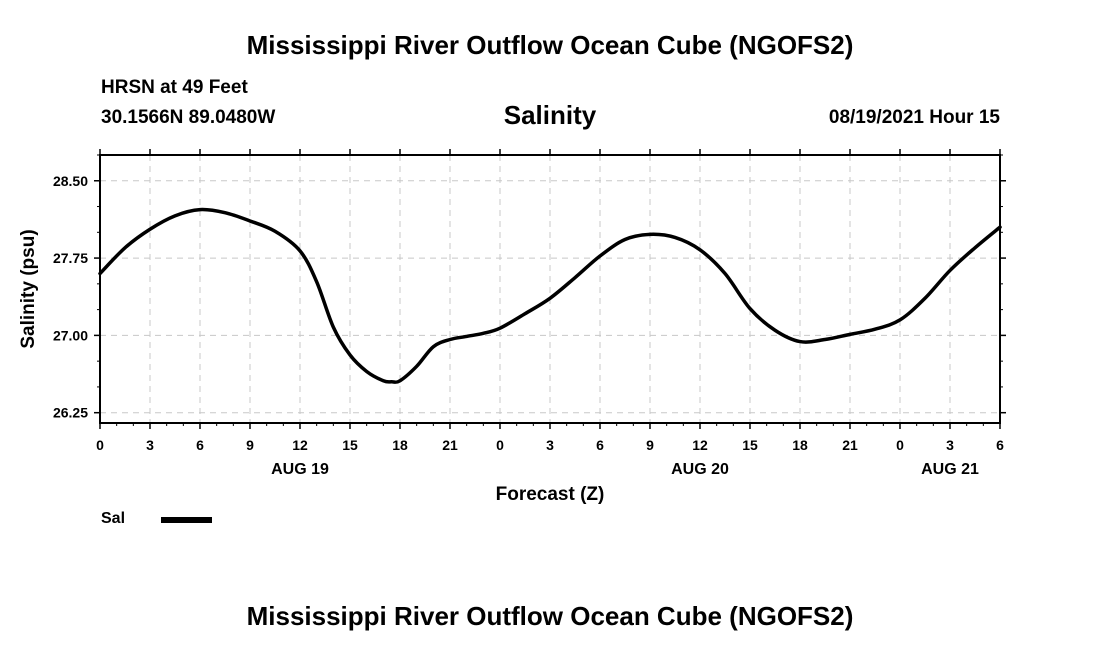  I want to click on legend-label: Sal, so click(113, 518).